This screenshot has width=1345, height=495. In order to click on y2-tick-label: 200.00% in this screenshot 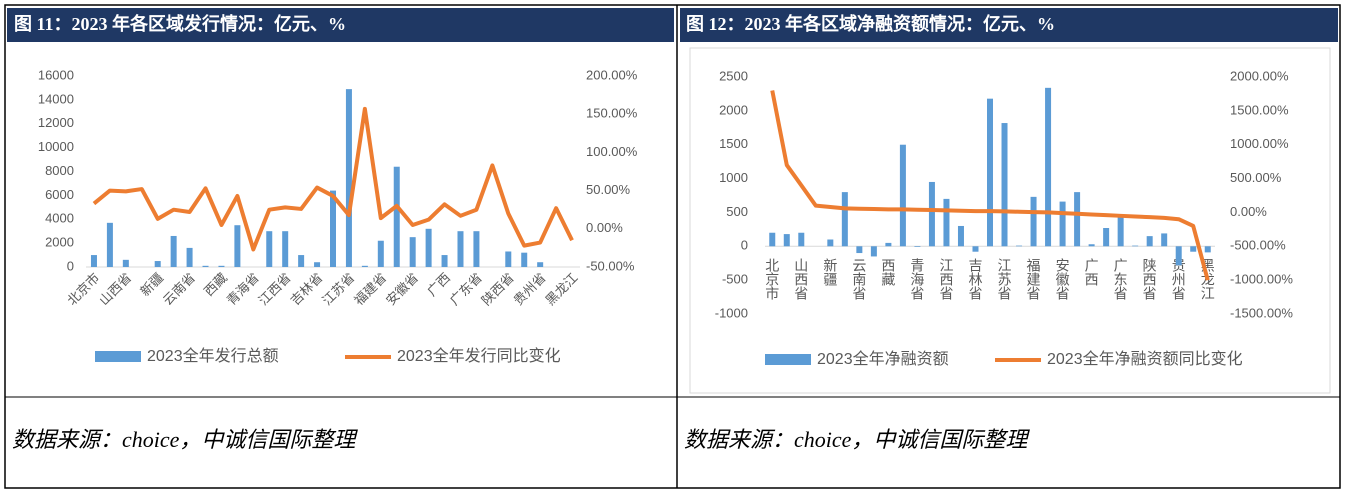, I will do `click(612, 74)`.